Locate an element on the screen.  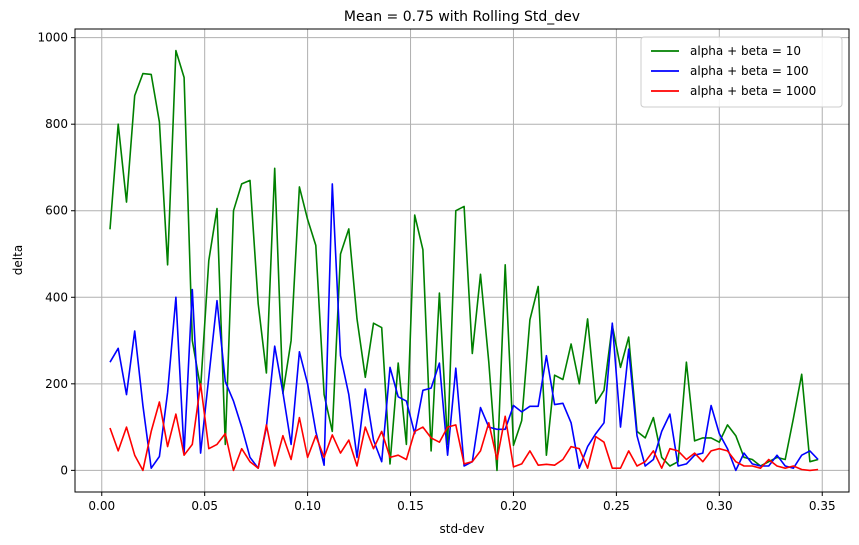
y-tick-label: 600 is located at coordinates (56, 211).